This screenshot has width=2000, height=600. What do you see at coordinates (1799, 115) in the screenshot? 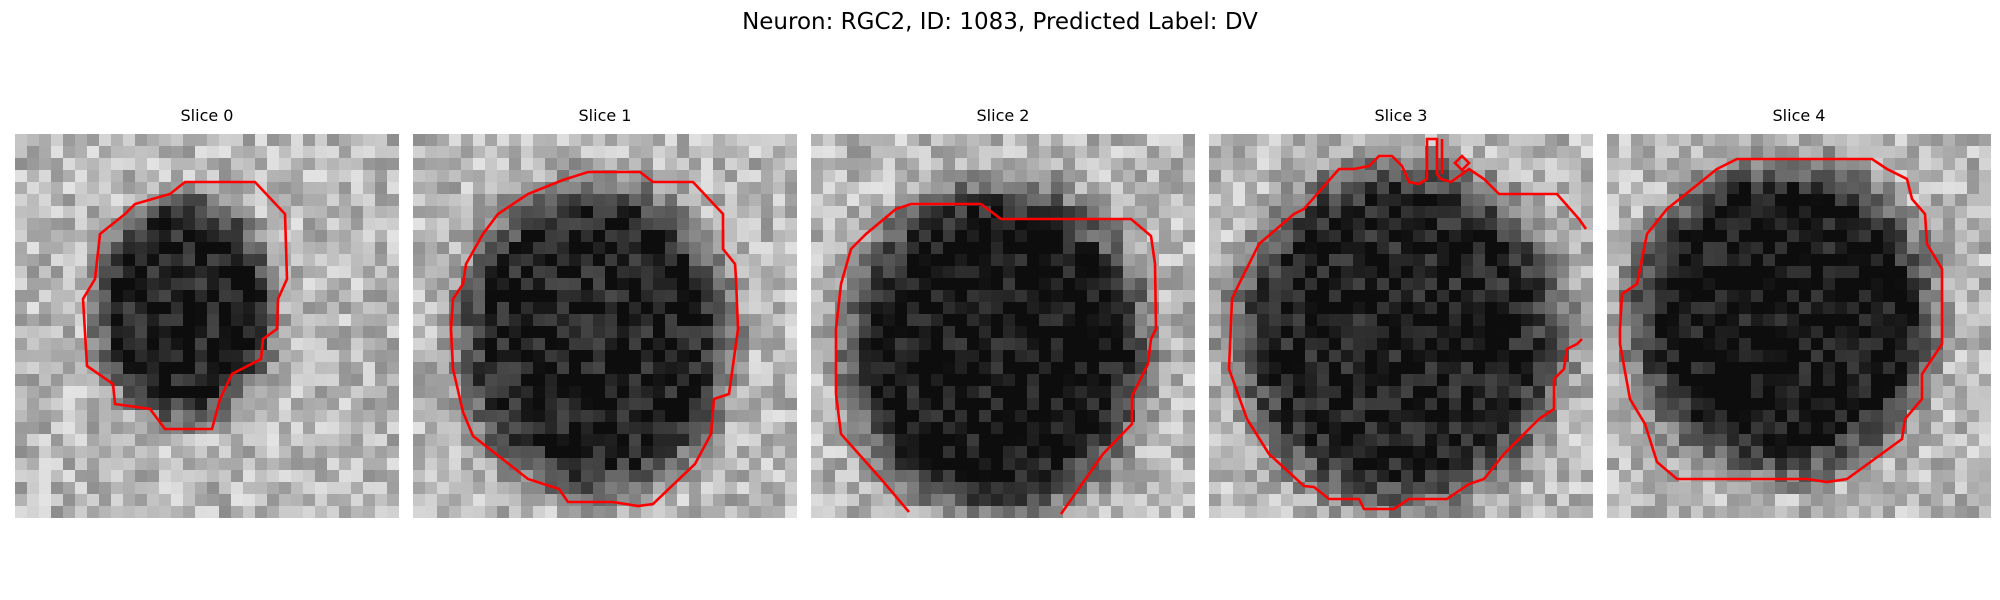
I see `slice-title-4: Slice 4` at bounding box center [1799, 115].